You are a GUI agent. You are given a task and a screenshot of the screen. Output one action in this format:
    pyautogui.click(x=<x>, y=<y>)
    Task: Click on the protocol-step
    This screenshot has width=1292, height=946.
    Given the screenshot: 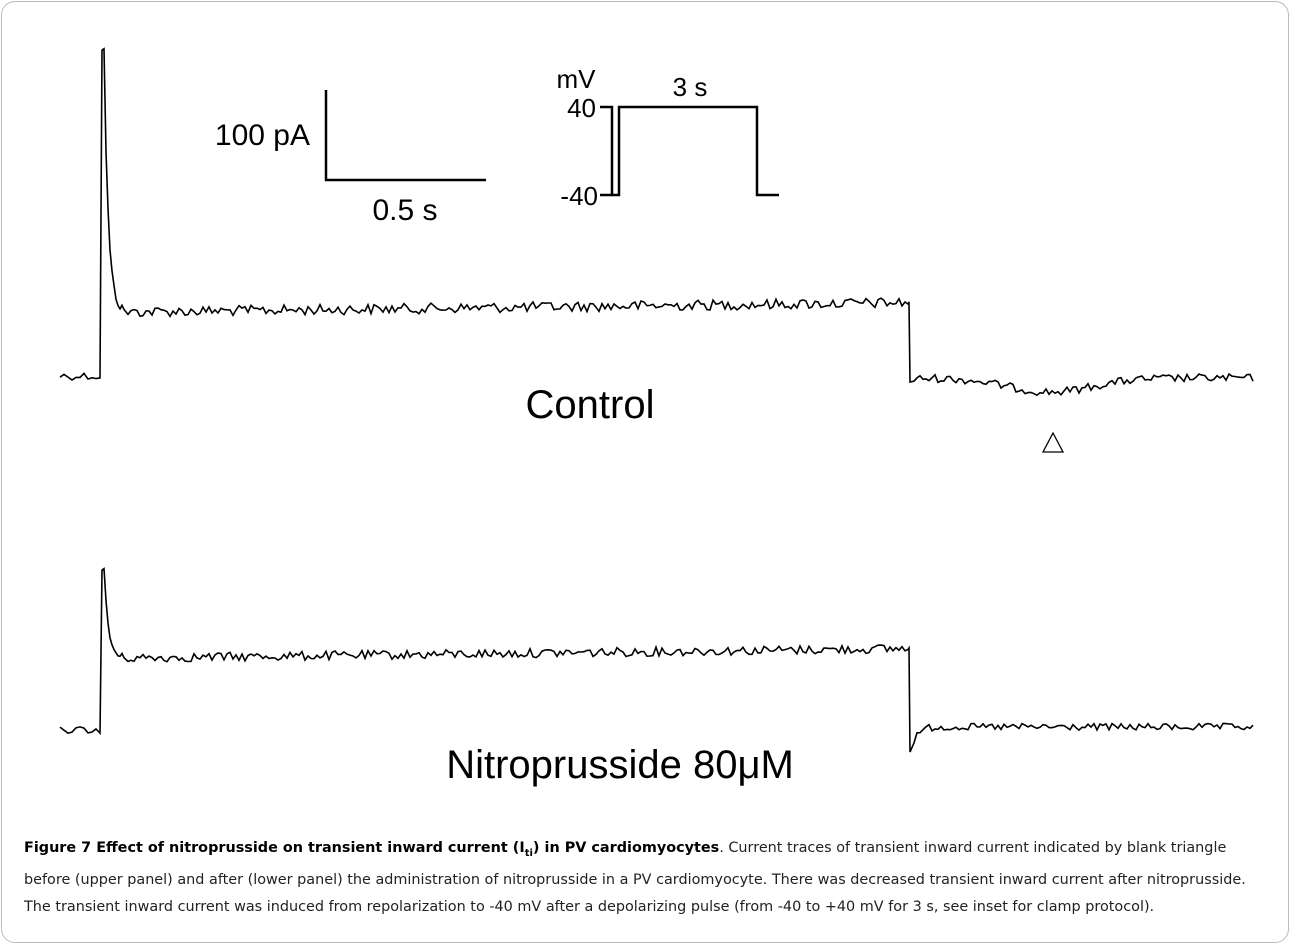 What is the action you would take?
    pyautogui.click(x=695, y=151)
    